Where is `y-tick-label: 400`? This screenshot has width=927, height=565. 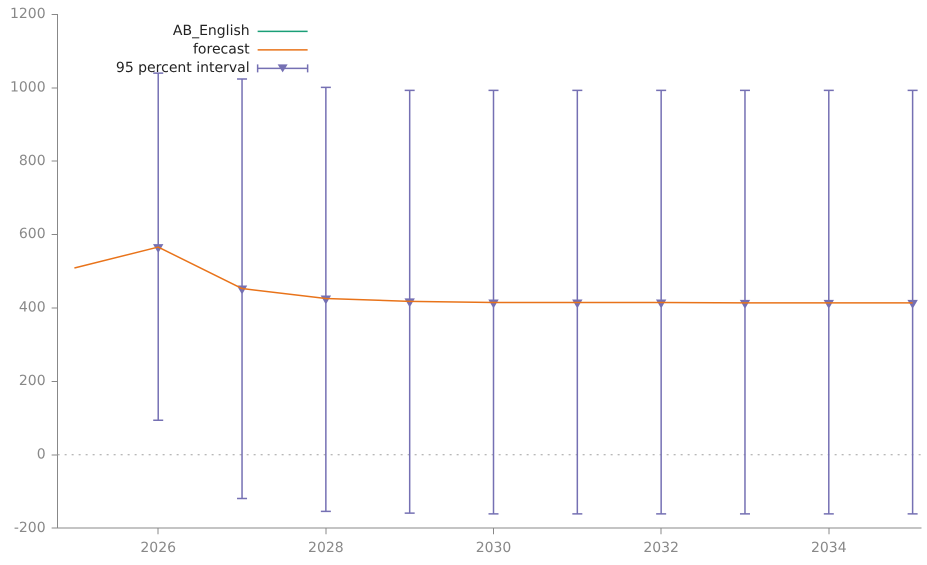
y-tick-label: 400 is located at coordinates (32, 308).